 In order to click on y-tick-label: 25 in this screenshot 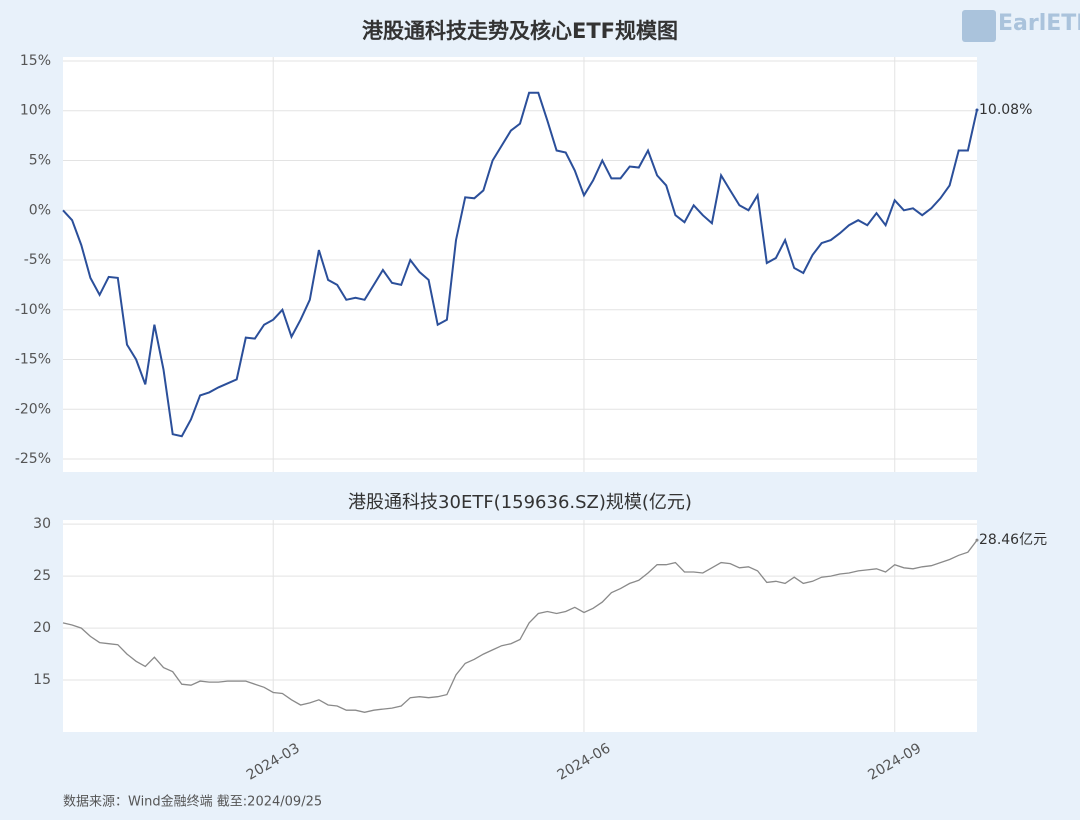, I will do `click(42, 576)`.